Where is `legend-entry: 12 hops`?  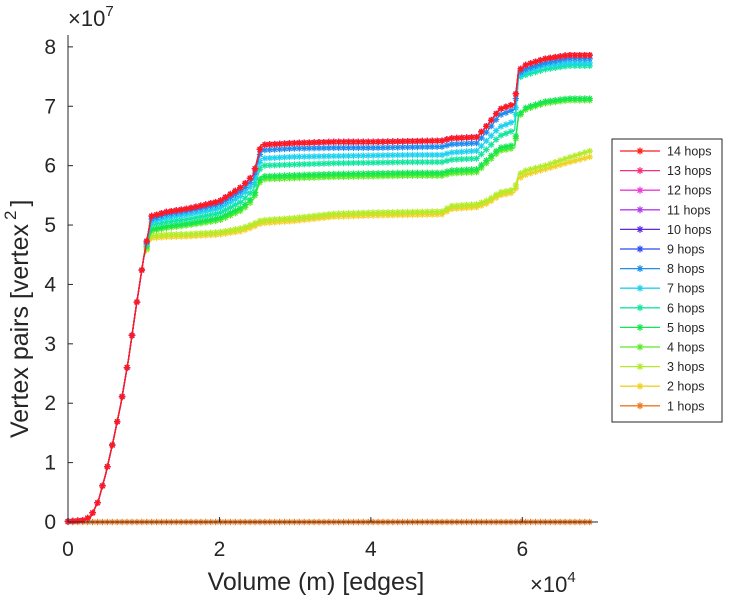 legend-entry: 12 hops is located at coordinates (665, 191).